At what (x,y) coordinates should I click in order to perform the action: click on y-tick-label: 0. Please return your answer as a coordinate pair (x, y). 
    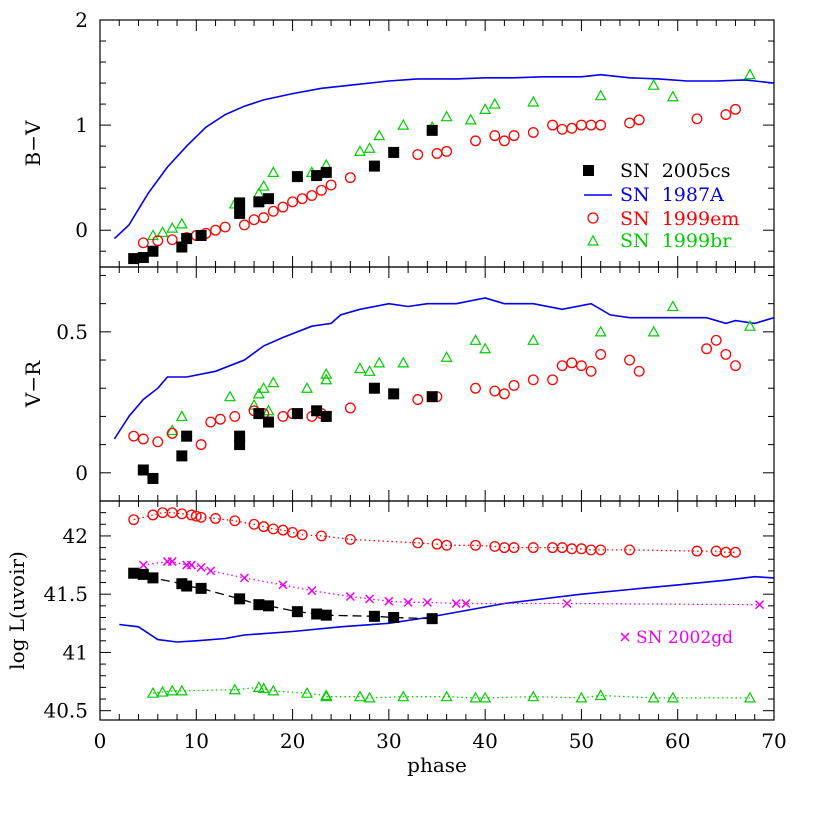
    Looking at the image, I should click on (81, 473).